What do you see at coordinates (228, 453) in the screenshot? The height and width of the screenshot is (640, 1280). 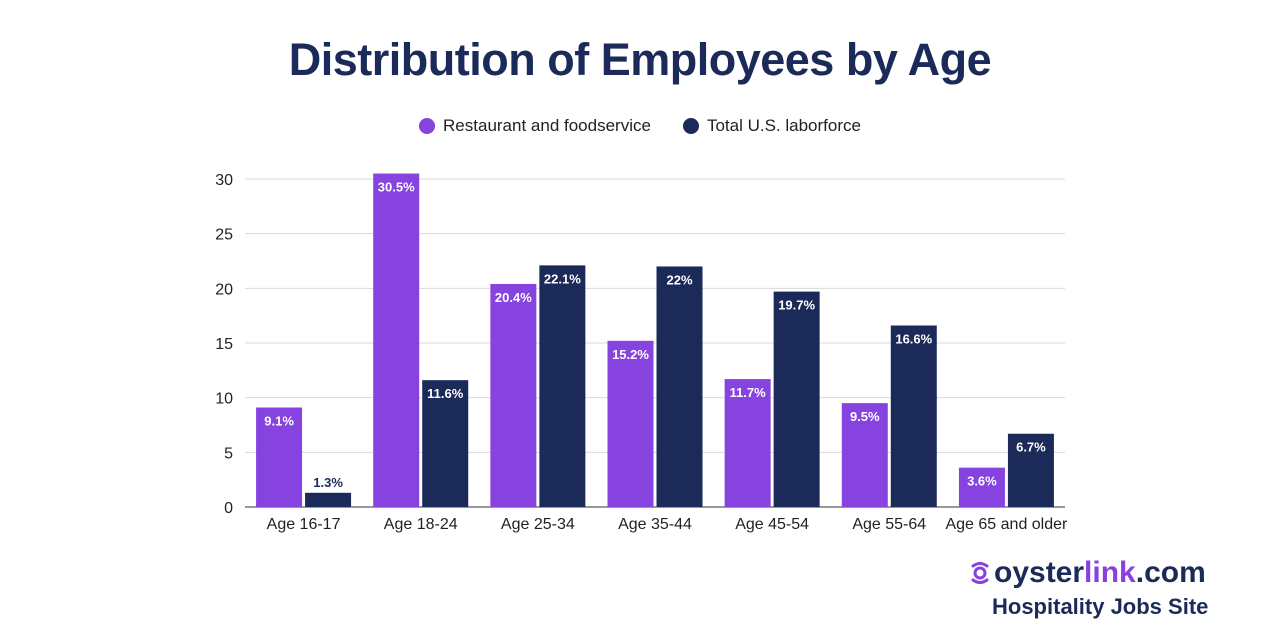 I see `y-tick-label: 5` at bounding box center [228, 453].